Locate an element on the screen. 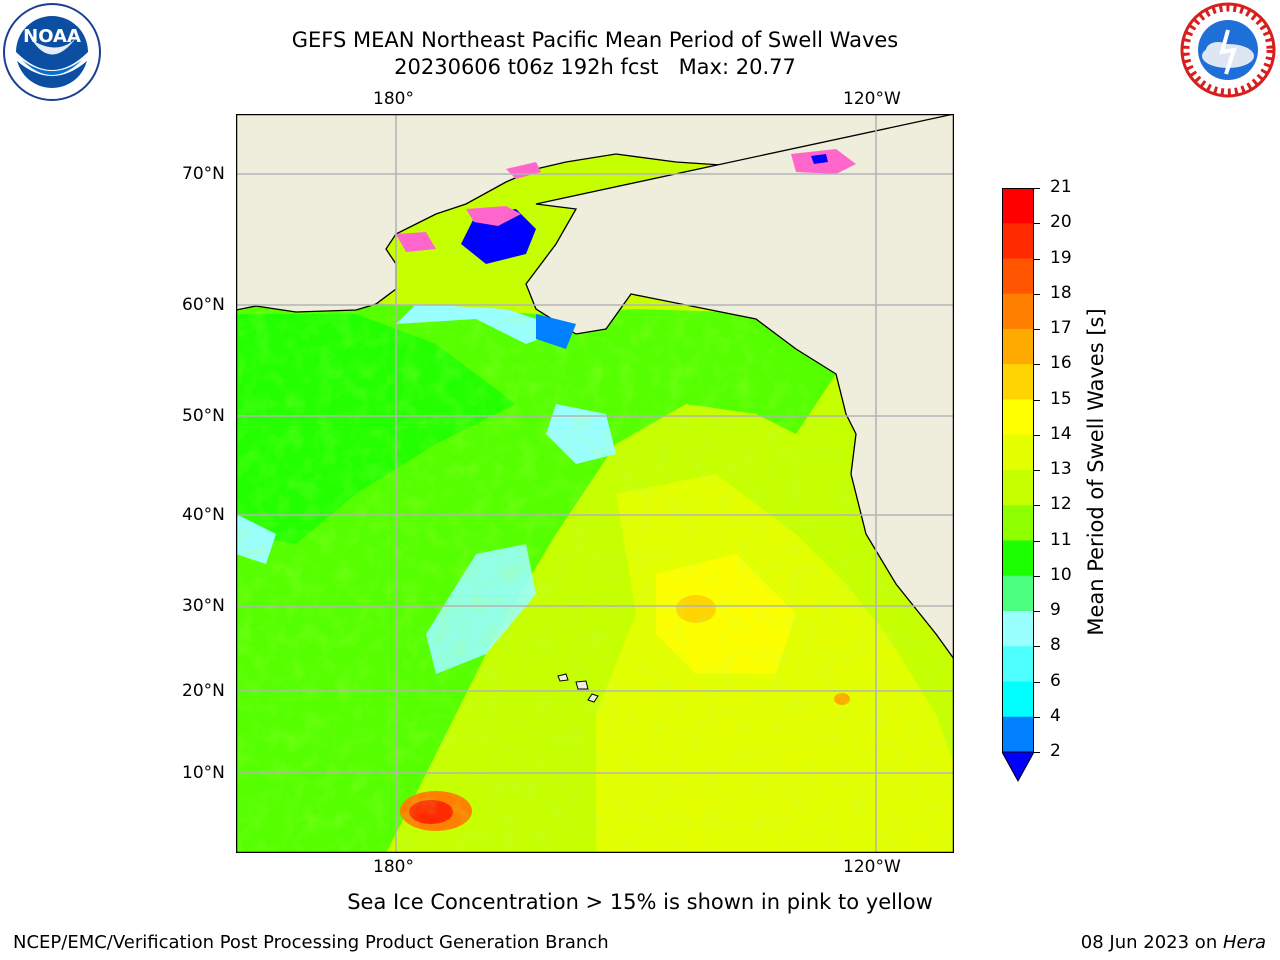 The image size is (1280, 960). colorbar-tick-label: 19 is located at coordinates (1061, 257).